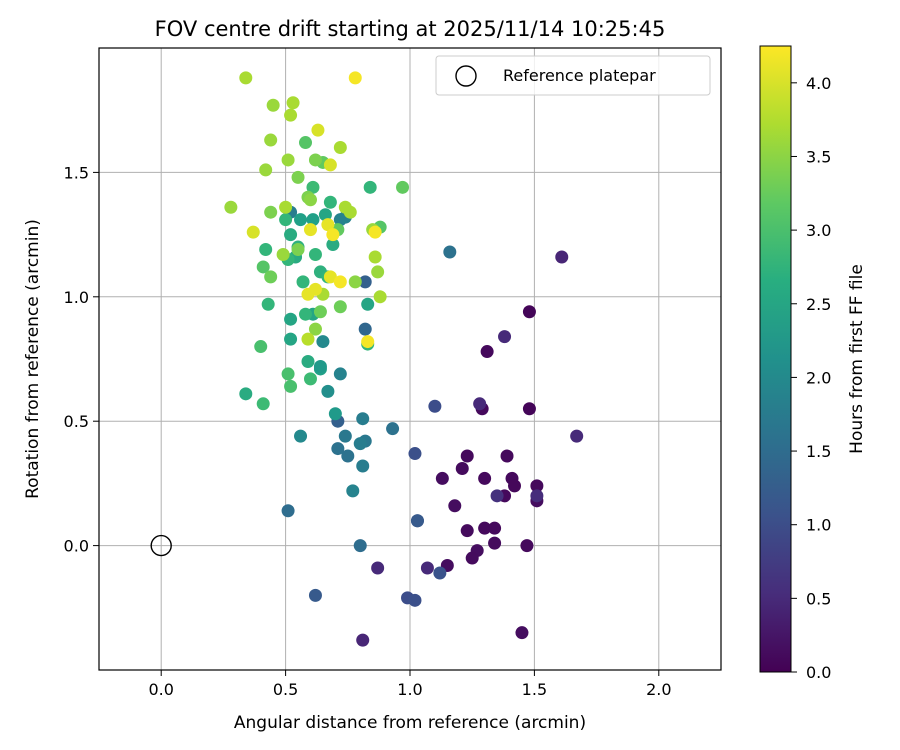 The width and height of the screenshot is (900, 750). I want to click on colorbar-tick-label: 0.0, so click(818, 672).